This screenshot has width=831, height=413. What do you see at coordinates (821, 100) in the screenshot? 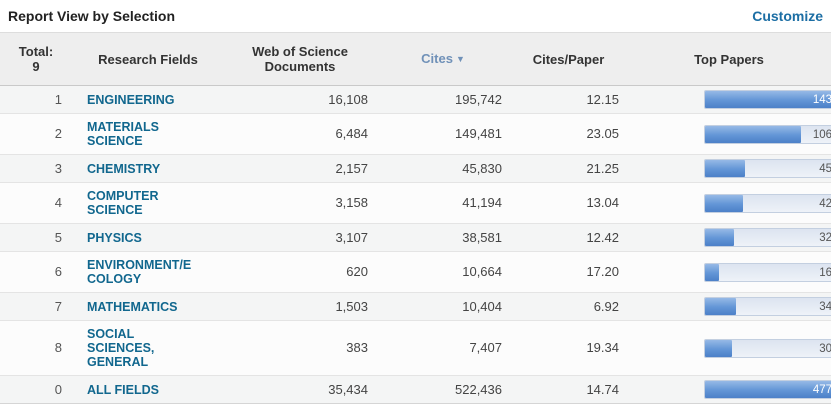
I see `top-papers-value: 143` at bounding box center [821, 100].